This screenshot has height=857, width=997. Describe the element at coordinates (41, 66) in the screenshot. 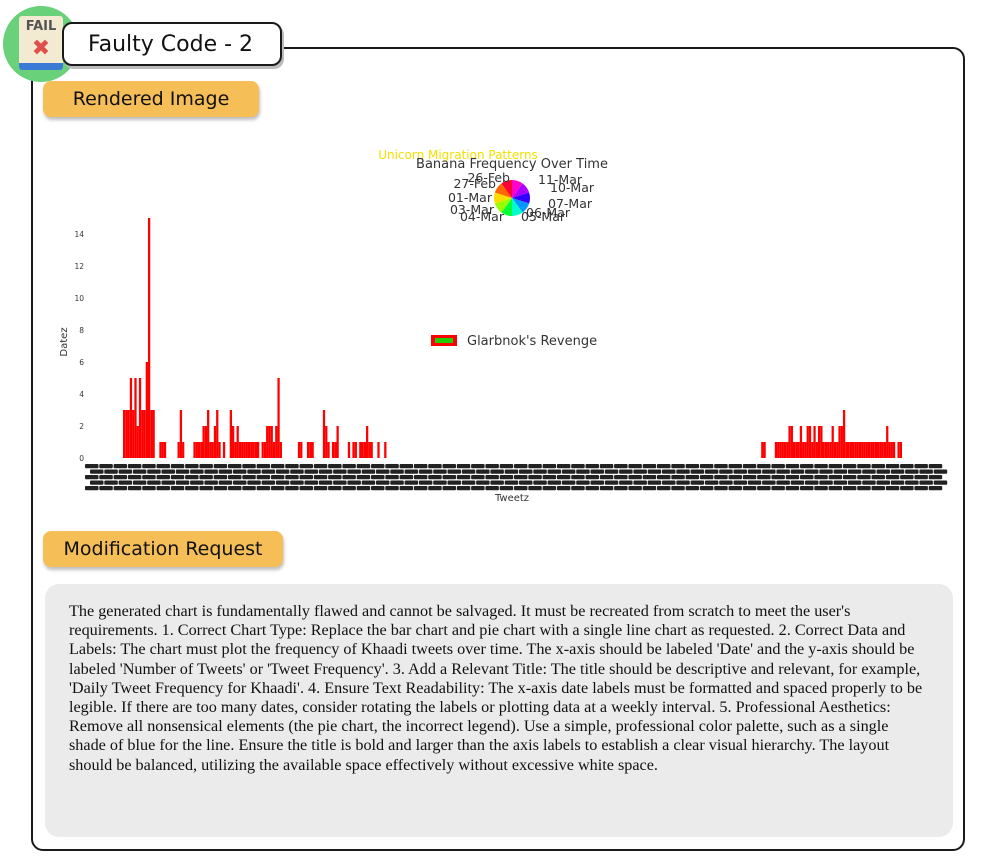

I see `fail-stripe` at that location.